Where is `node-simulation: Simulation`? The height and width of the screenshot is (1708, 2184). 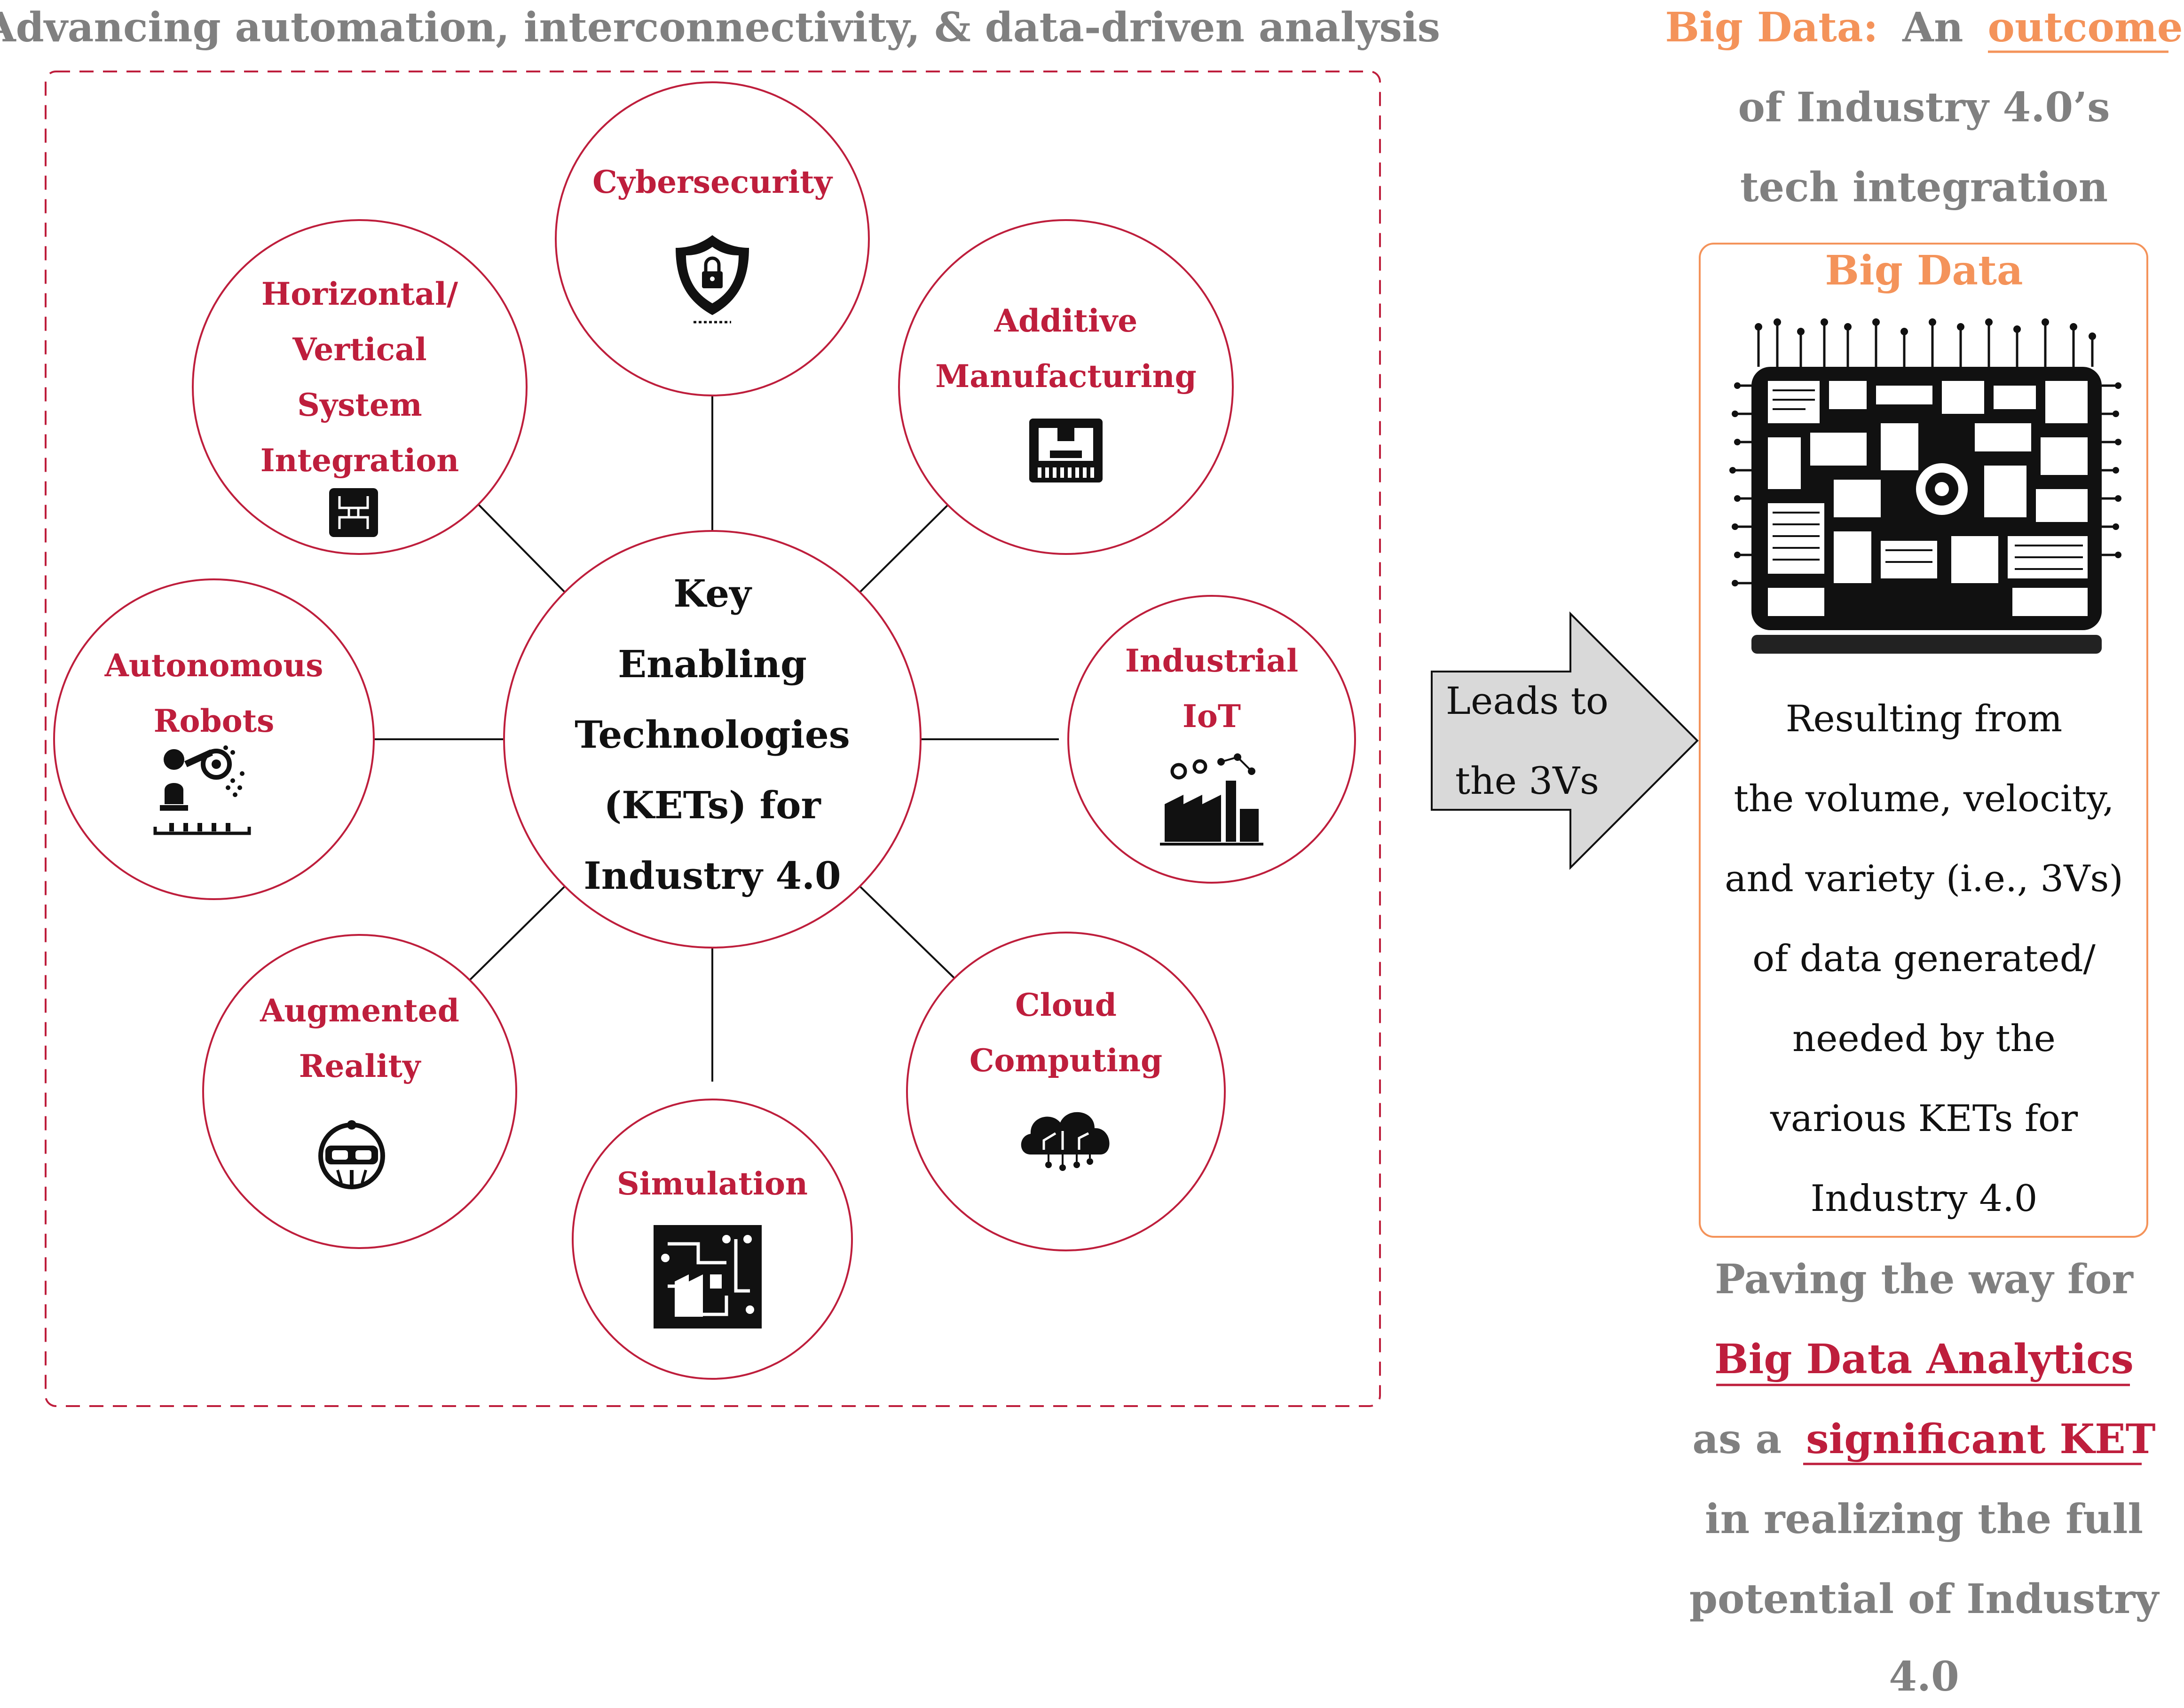 node-simulation: Simulation is located at coordinates (712, 1239).